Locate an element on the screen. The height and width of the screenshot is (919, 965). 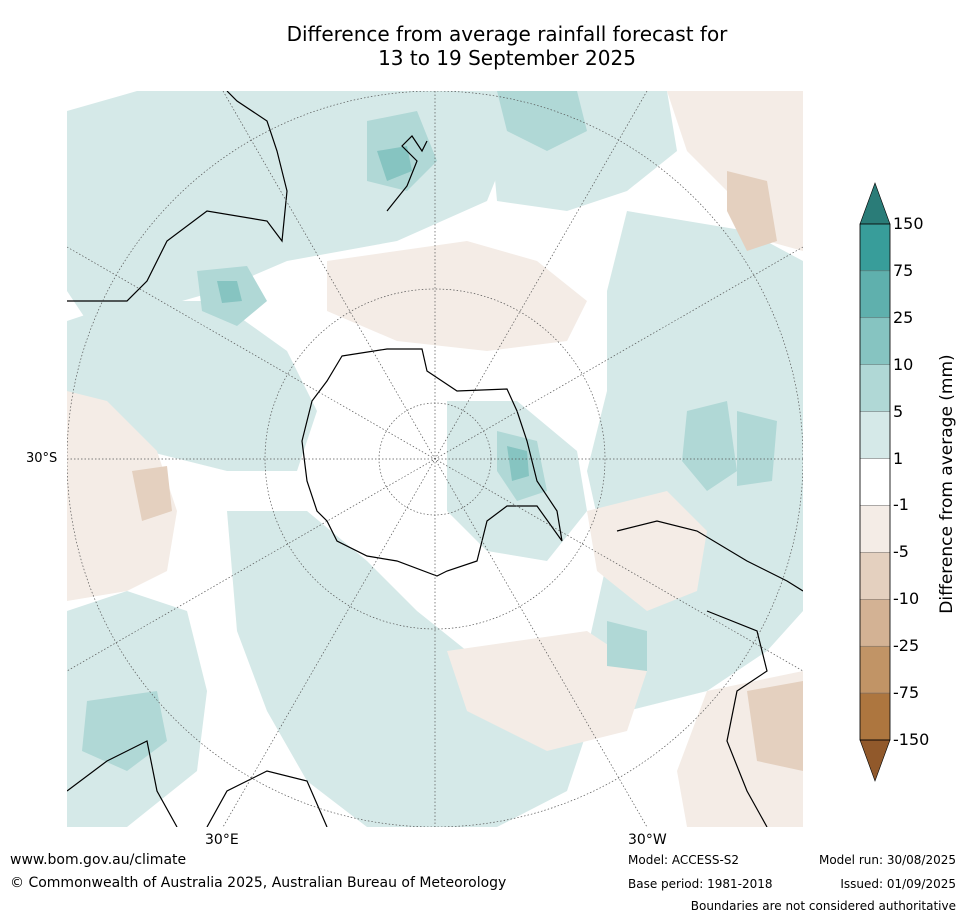
footer-issued: Issued: 01/09/2025 is located at coordinates (898, 884).